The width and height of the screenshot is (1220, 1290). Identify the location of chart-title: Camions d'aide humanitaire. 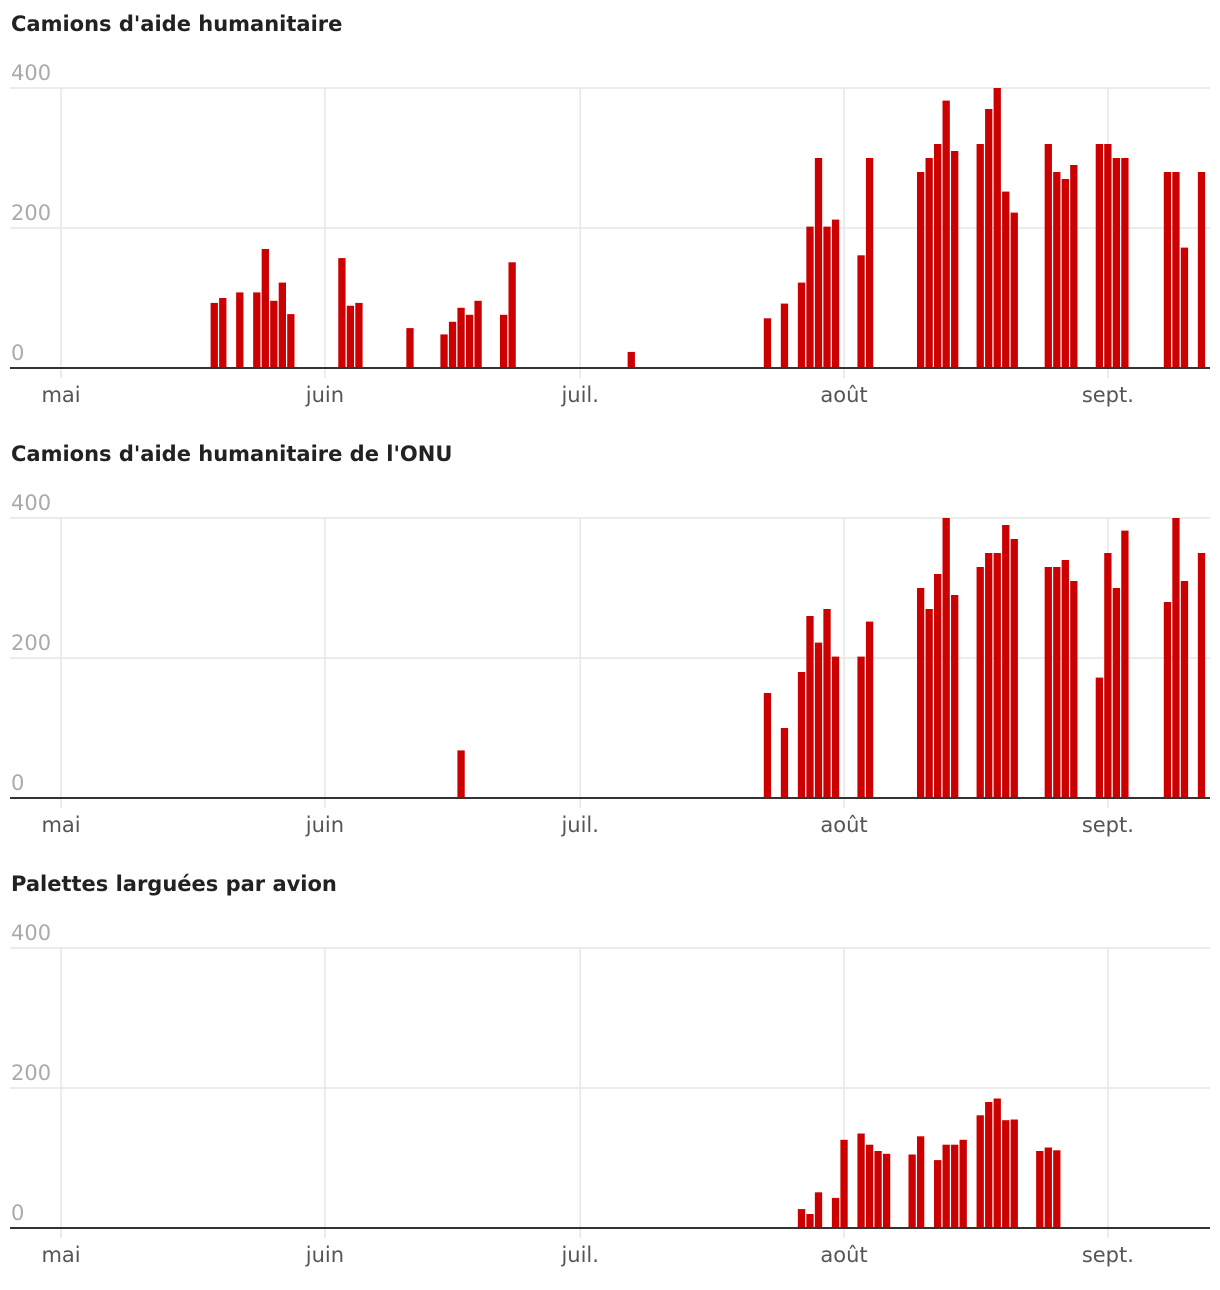
(177, 24).